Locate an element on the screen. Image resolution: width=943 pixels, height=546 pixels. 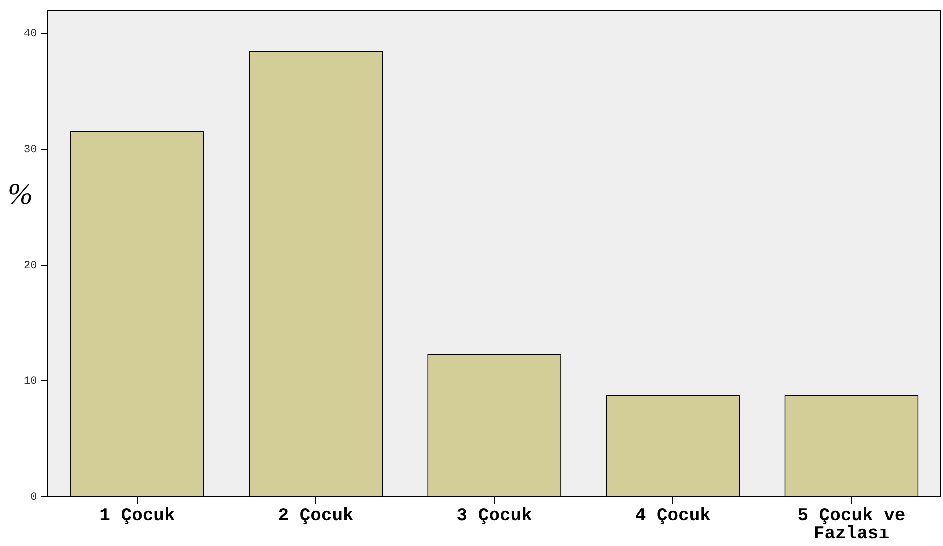
x-tick-label: 1 Çocuk is located at coordinates (138, 516).